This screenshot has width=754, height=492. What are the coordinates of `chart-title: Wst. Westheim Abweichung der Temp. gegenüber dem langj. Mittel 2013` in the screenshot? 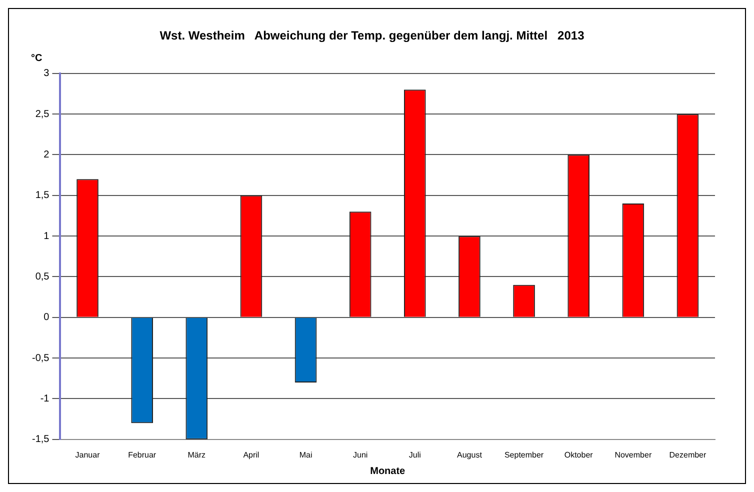 It's located at (372, 35).